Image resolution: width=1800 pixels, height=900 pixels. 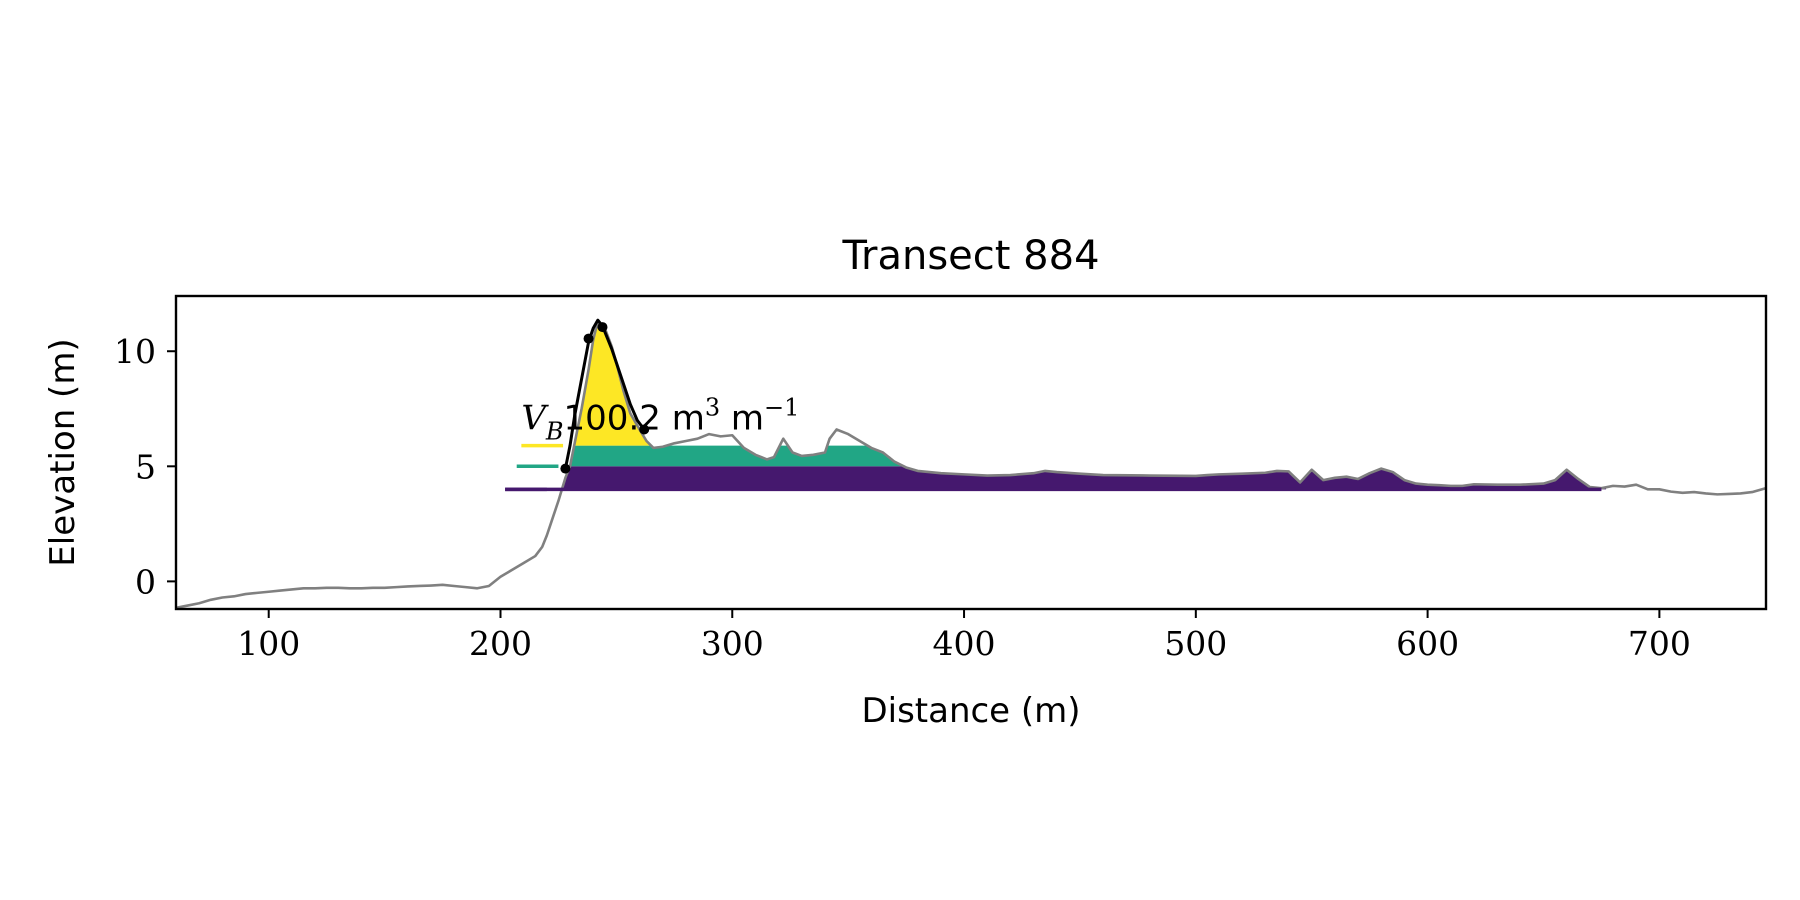 I want to click on x-tick-label-400: 400, so click(x=964, y=643).